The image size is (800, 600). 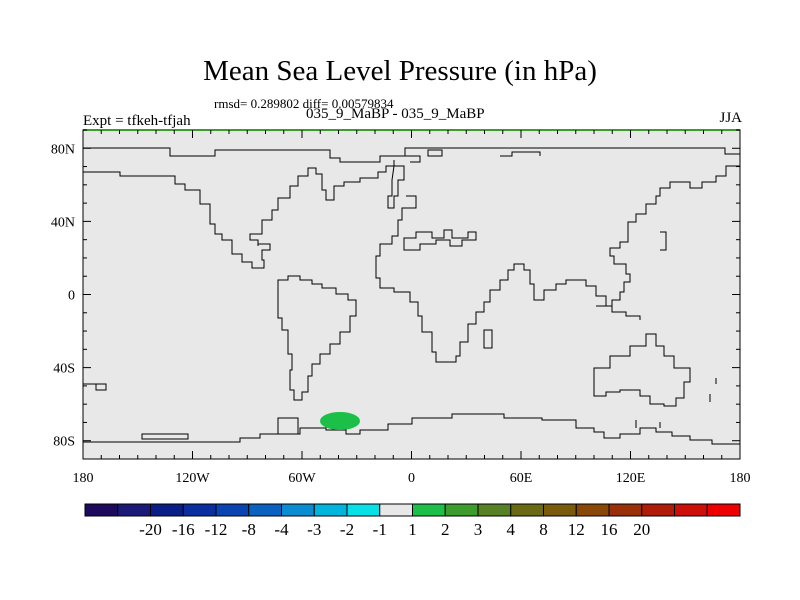 What do you see at coordinates (663, 241) in the screenshot?
I see `coast-japan` at bounding box center [663, 241].